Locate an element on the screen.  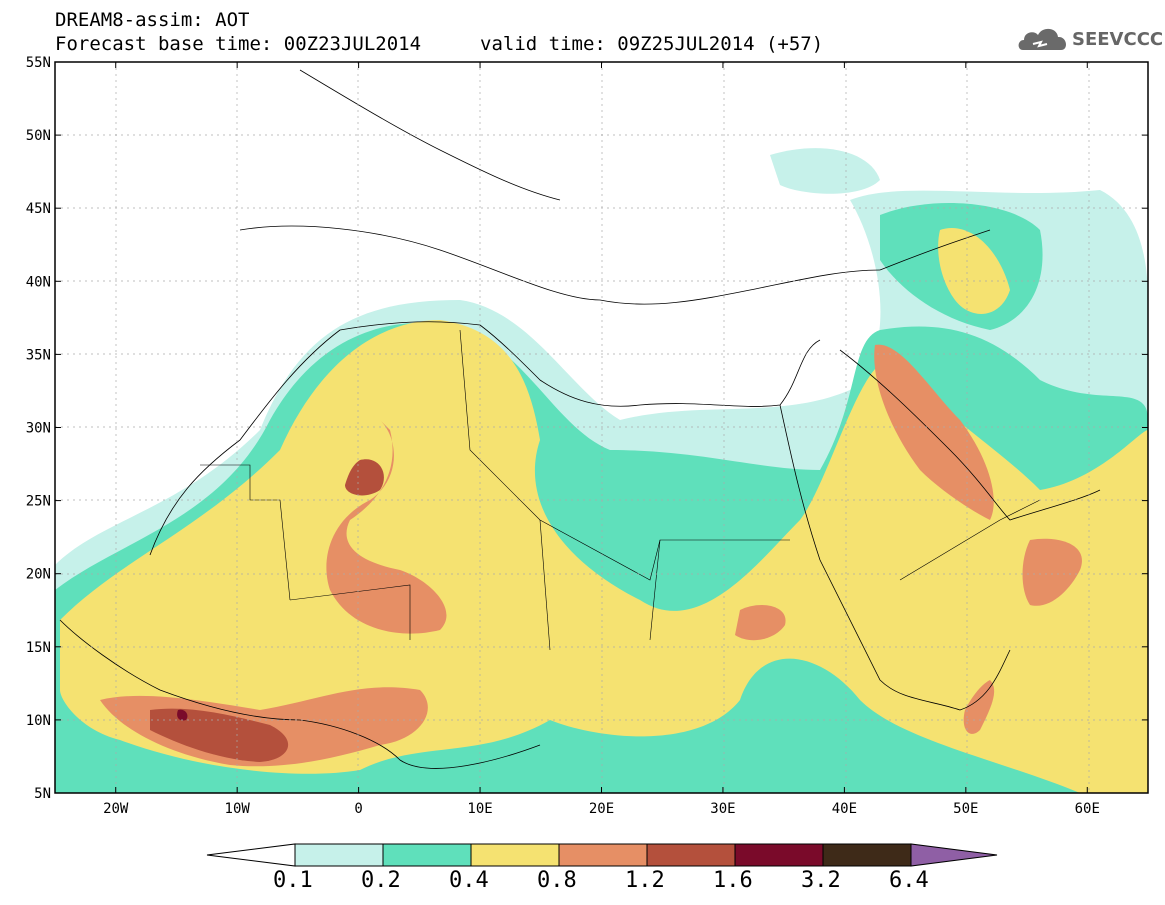
aot-band-0.8-horn is located at coordinates (979, 707).